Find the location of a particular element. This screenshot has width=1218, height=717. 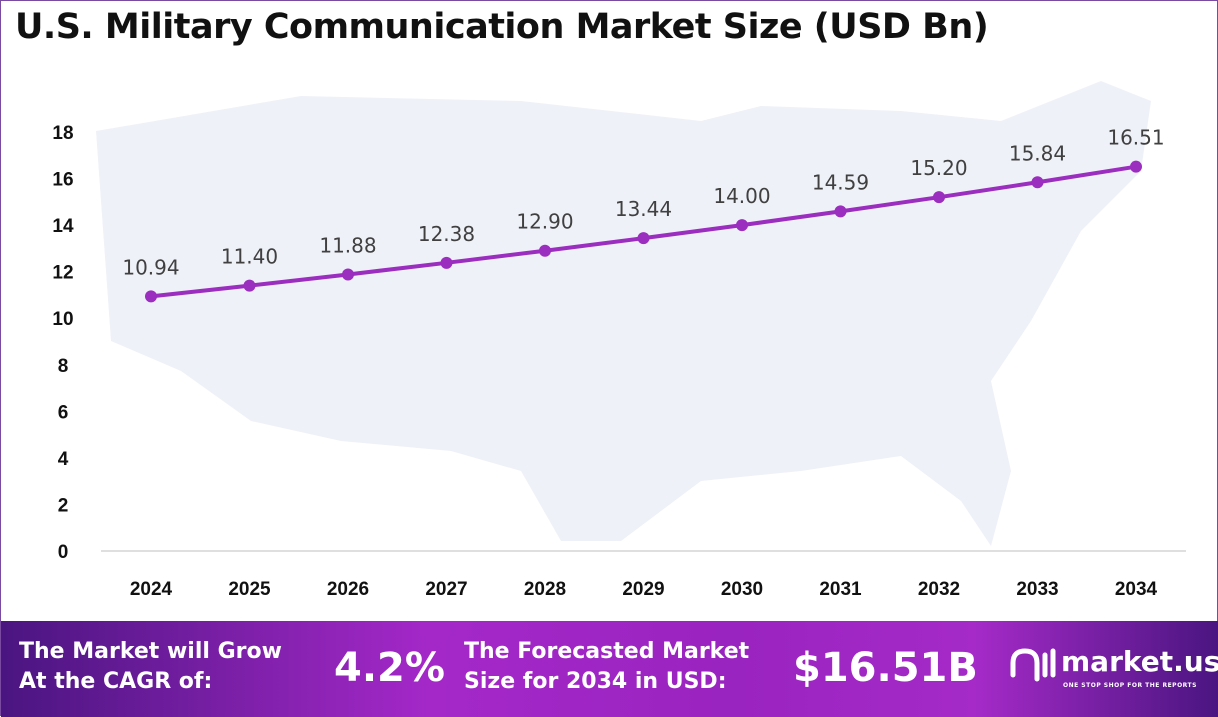

y-tick-label: 4 is located at coordinates (63, 459).